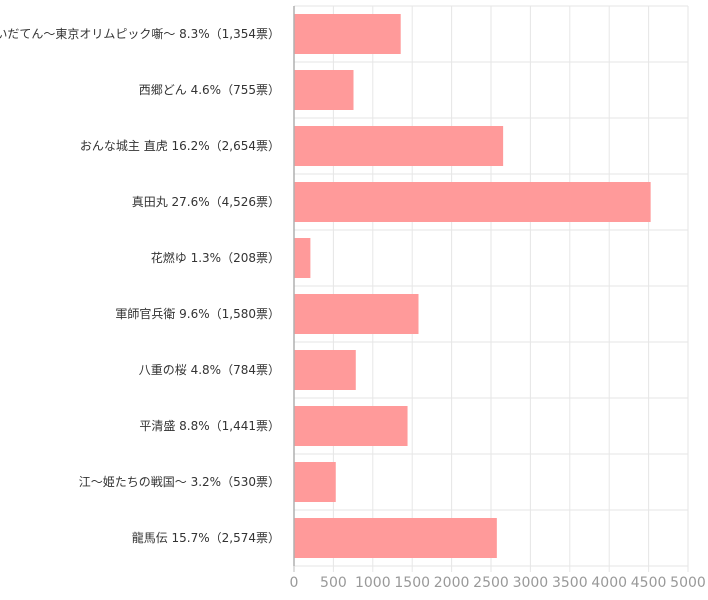 This screenshot has height=600, width=708. Describe the element at coordinates (209, 90) in the screenshot. I see `category-label: 西郷どん 4.6%（755票）` at that location.